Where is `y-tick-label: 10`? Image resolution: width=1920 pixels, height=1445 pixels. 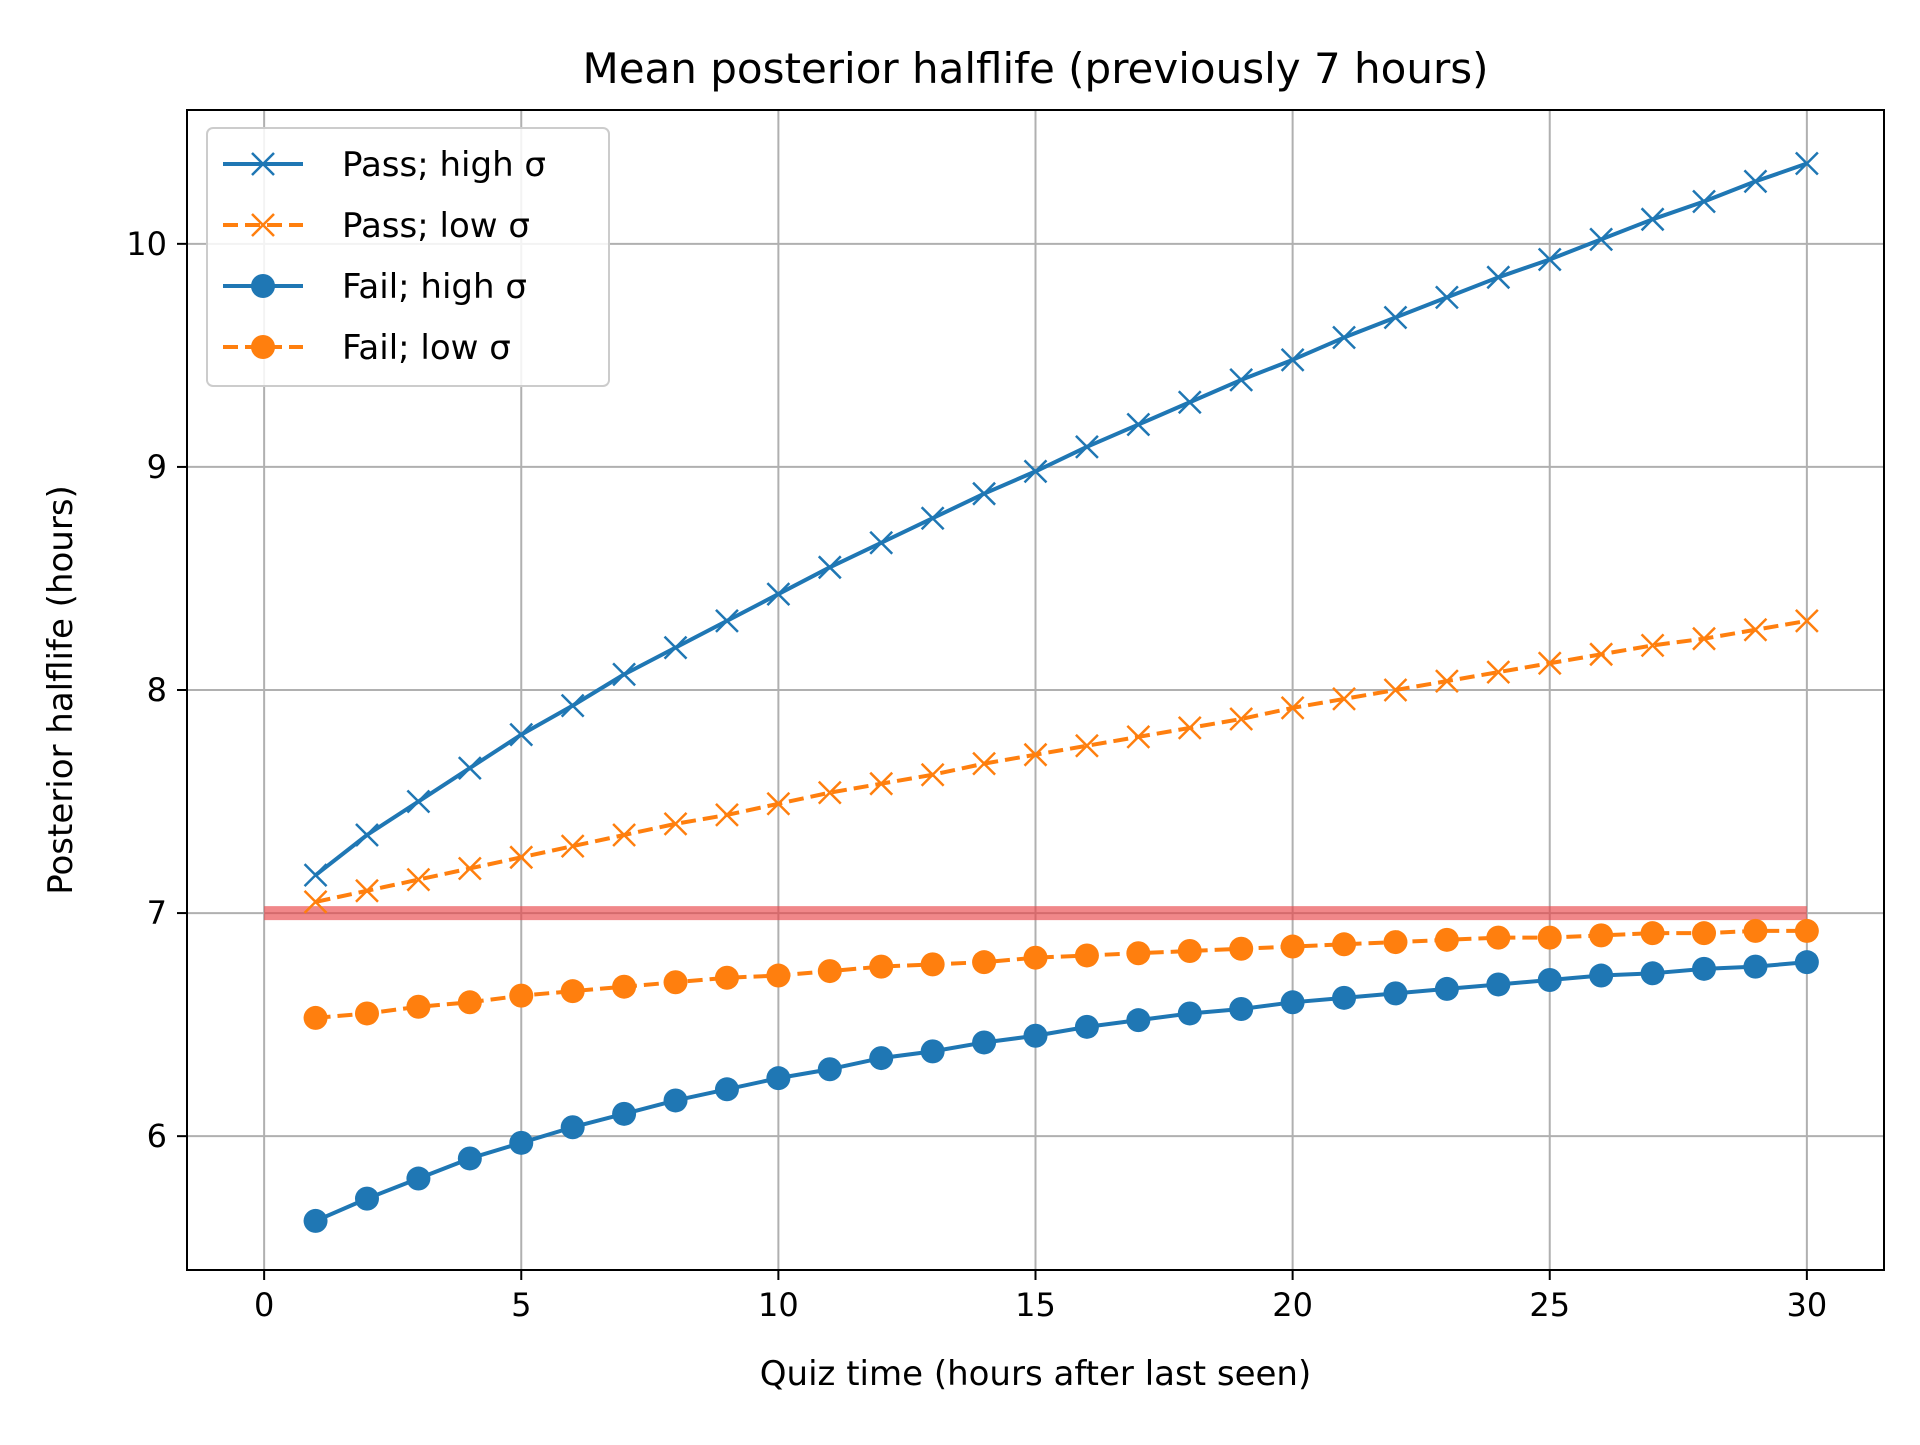 y-tick-label: 10 is located at coordinates (146, 244).